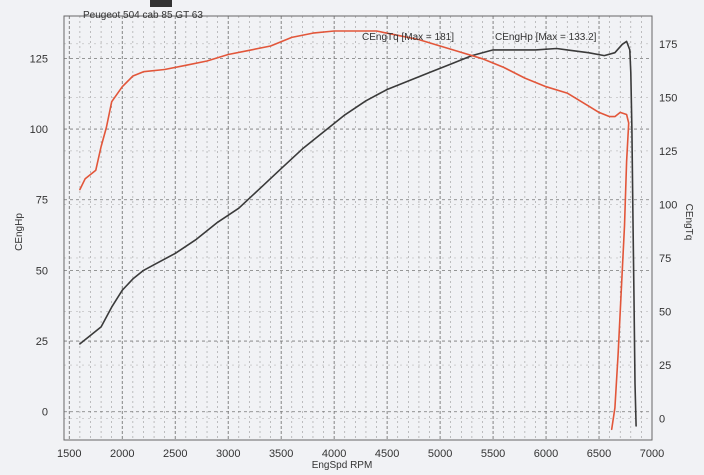  I want to click on x-tick-label: 6000, so click(546, 454).